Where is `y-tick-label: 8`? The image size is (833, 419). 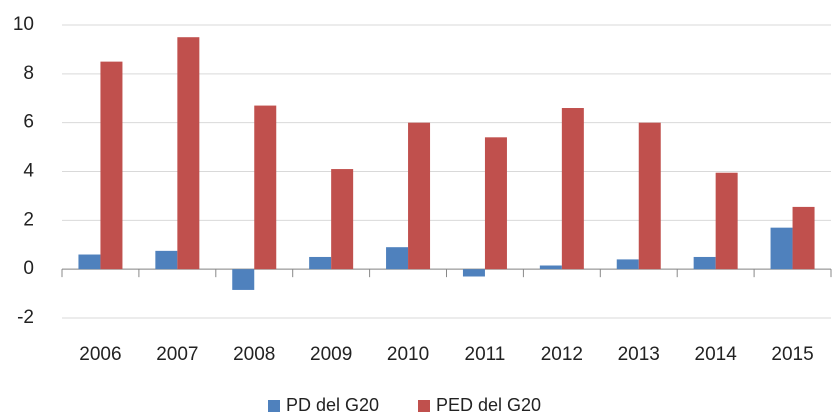 y-tick-label: 8 is located at coordinates (28, 73).